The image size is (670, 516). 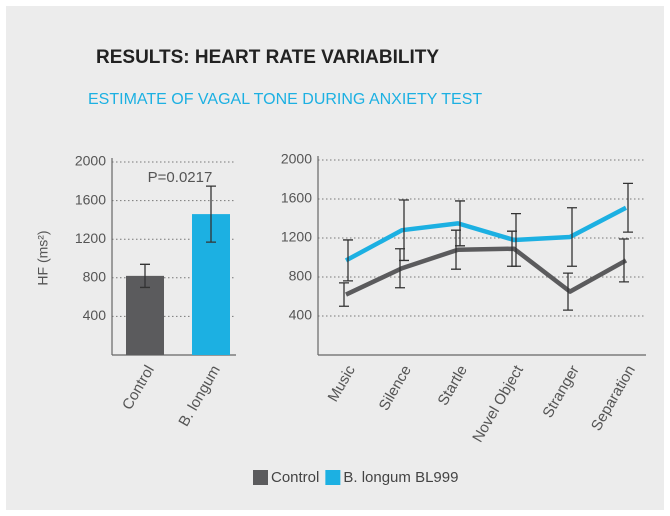 What do you see at coordinates (267, 57) in the screenshot?
I see `chart-title: RESULTS: HEART RATE VARIABILITY` at bounding box center [267, 57].